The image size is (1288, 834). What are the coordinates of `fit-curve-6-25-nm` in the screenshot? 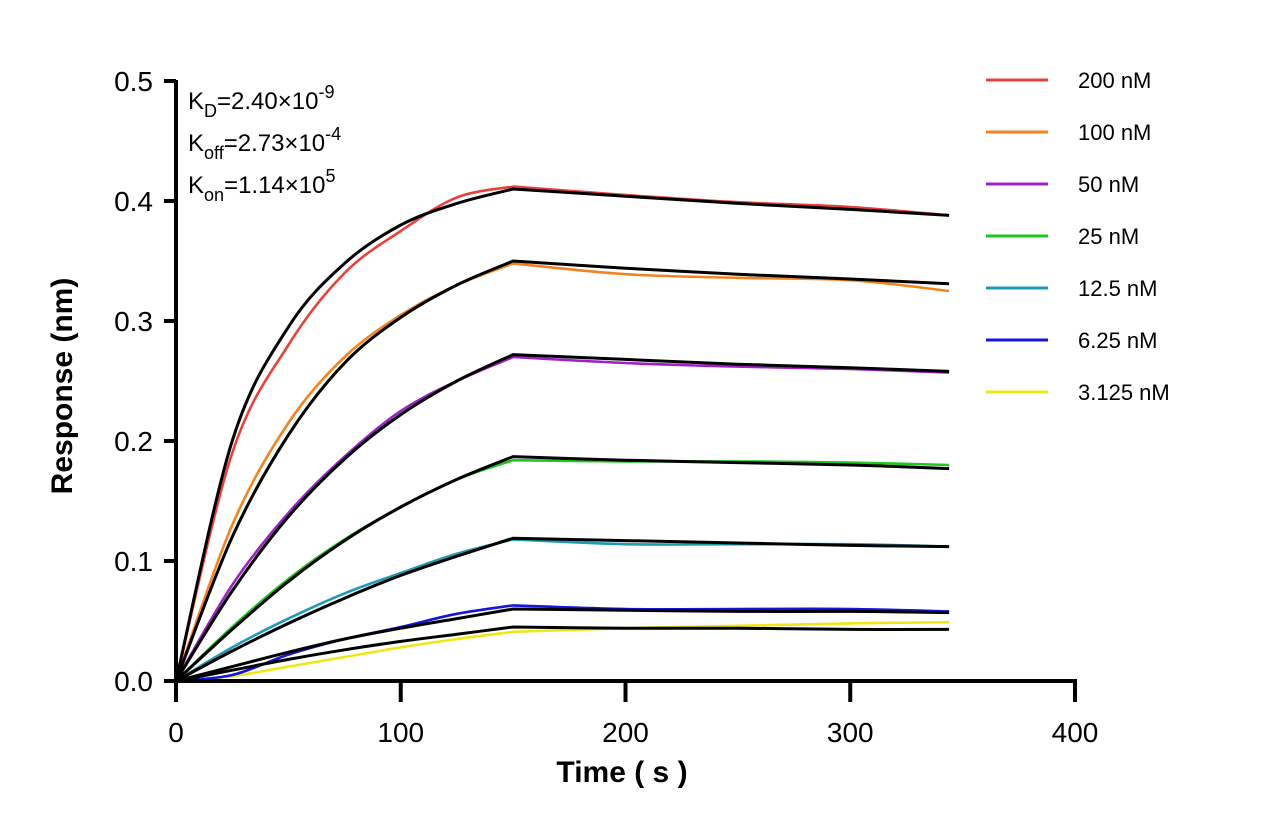 It's located at (562, 645).